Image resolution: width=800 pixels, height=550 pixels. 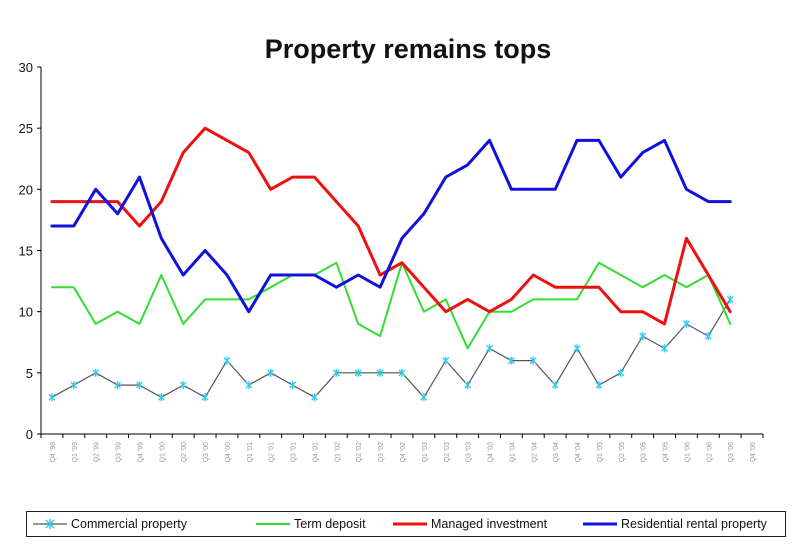 I want to click on x-tick-label: Q2 '00, so click(x=184, y=452).